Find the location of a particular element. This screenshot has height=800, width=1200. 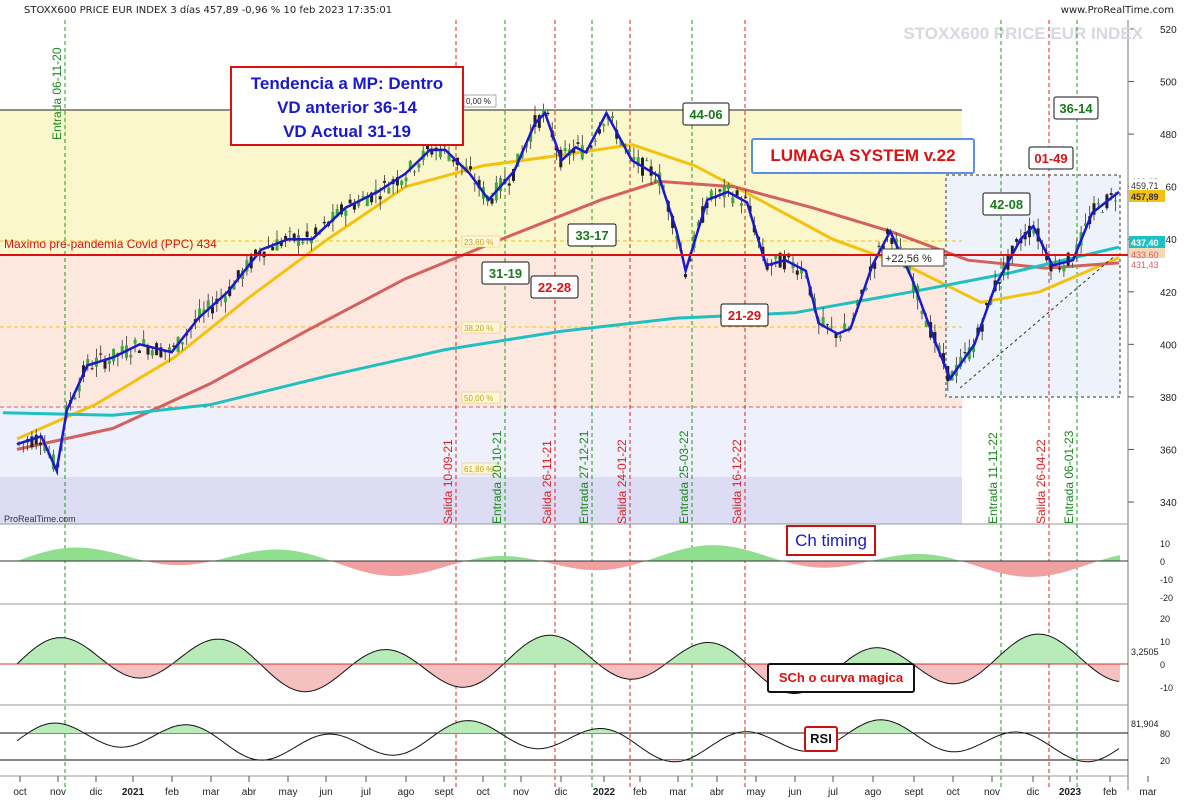

score-box-text: 01-49 is located at coordinates (1050, 158).